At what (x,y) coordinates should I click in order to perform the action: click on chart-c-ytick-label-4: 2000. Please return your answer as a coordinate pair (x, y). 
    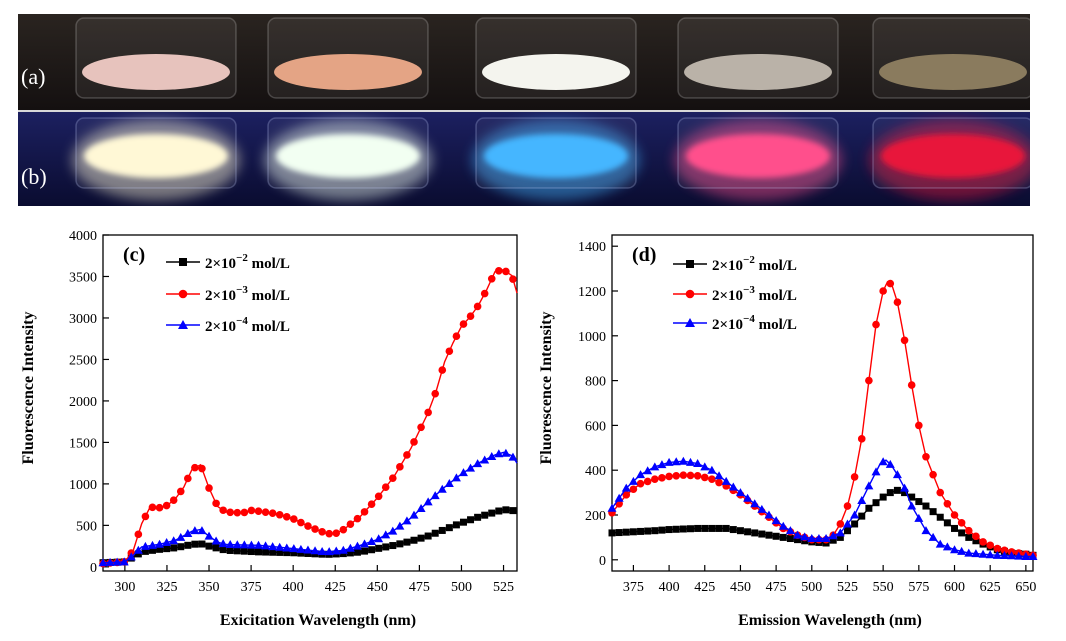
    Looking at the image, I should click on (83, 402).